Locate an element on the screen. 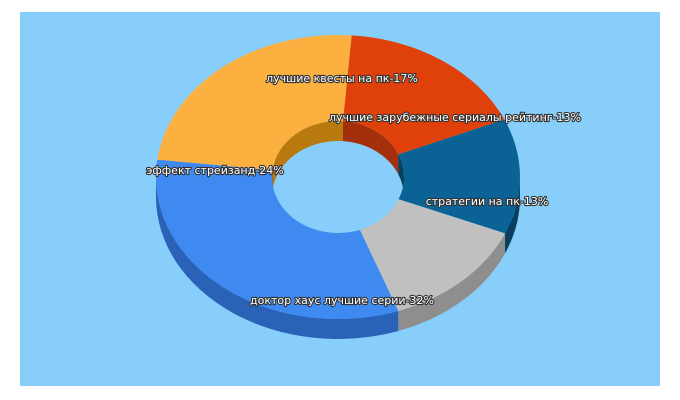  slice-label: лучшие квесты на пк-17% is located at coordinates (342, 78).